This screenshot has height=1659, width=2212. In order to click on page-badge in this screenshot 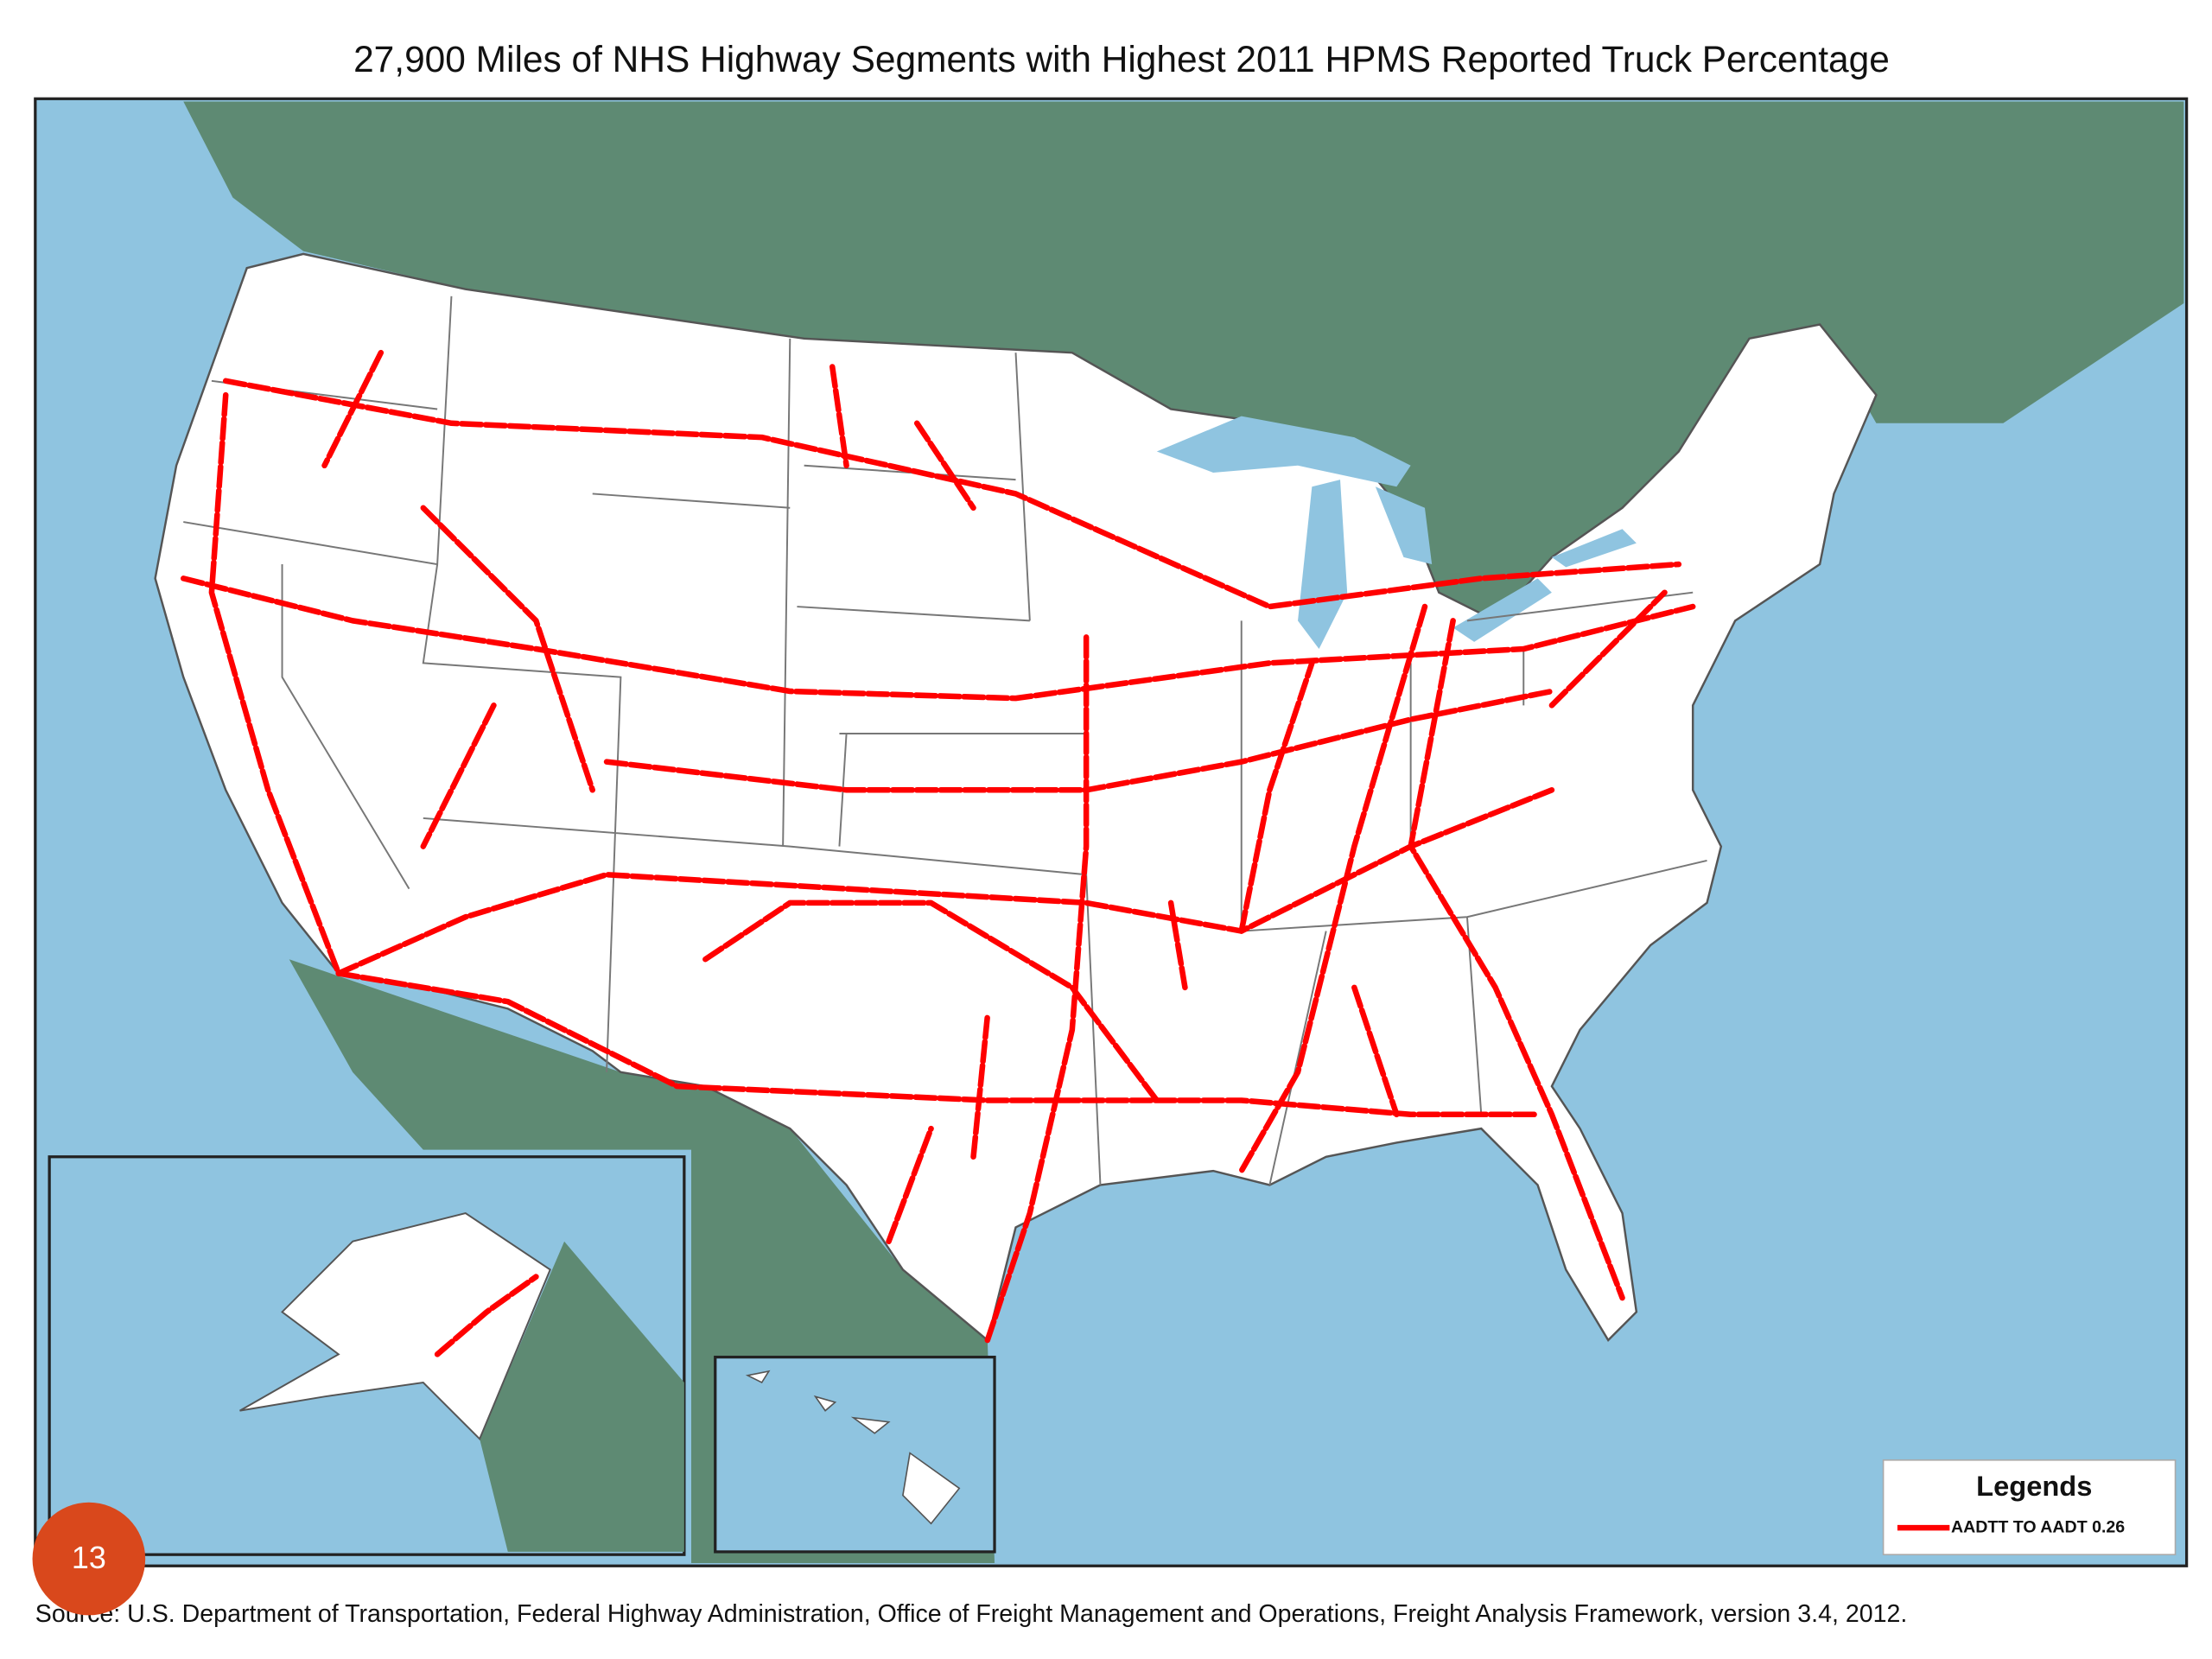, I will do `click(89, 1559)`.